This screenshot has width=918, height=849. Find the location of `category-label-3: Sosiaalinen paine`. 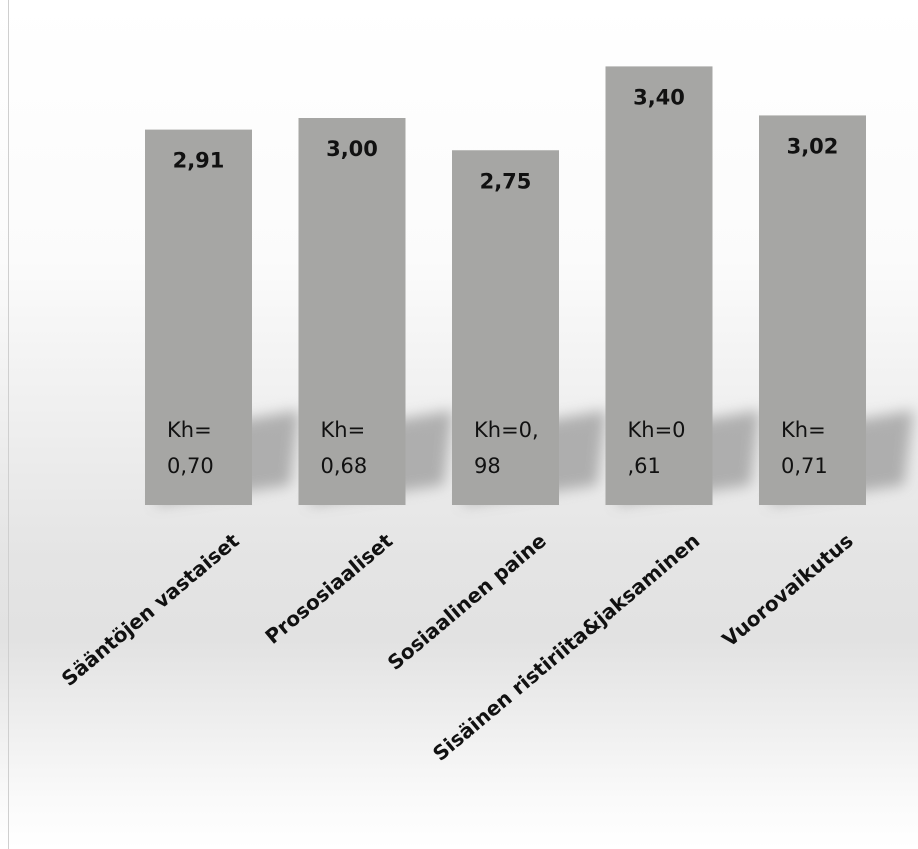

category-label-3: Sosiaalinen paine is located at coordinates (467, 601).